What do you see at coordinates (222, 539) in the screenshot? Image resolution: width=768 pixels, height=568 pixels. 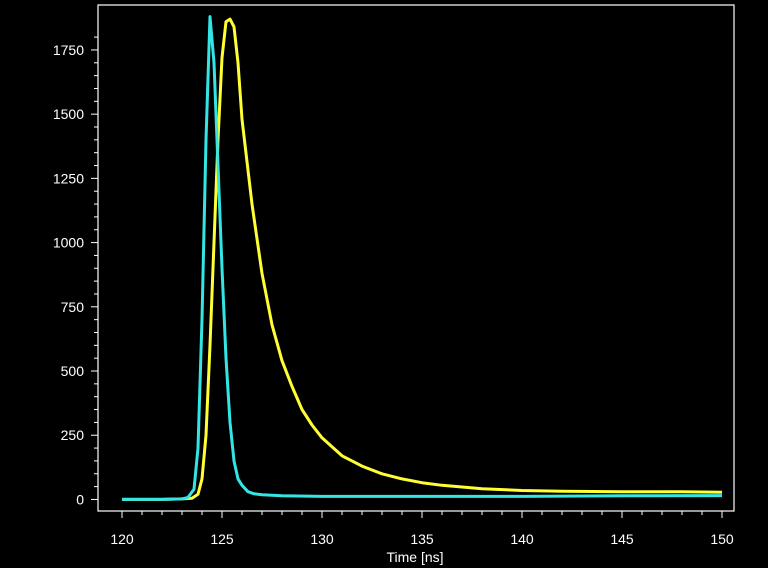 I see `x-tick-label: 125` at bounding box center [222, 539].